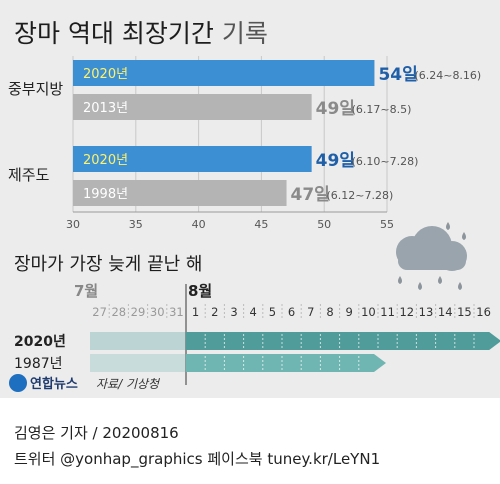 The width and height of the screenshot is (500, 484). I want to click on bar-value-label-0-0: 54일, so click(397, 75).